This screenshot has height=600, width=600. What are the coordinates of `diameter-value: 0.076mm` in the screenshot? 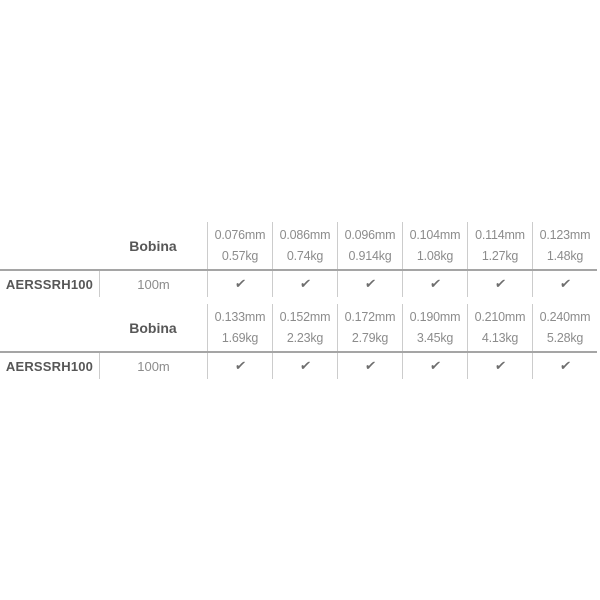 It's located at (240, 234).